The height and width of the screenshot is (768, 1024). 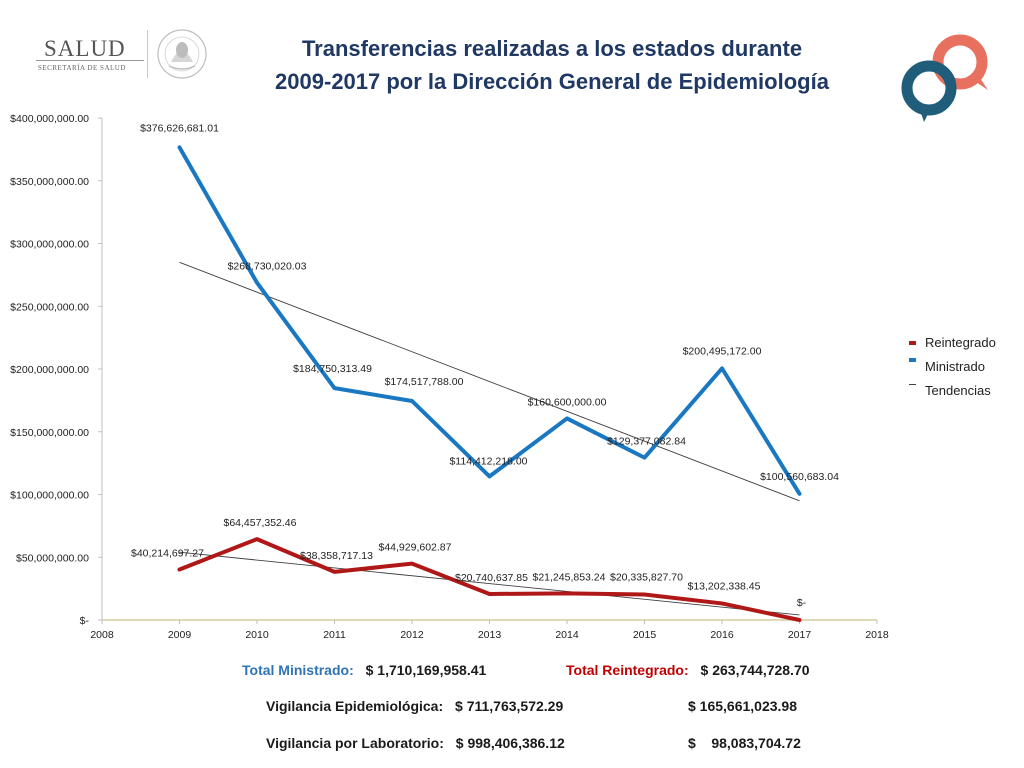 I want to click on data-label-reintegrado: $21,245,853.24, so click(x=569, y=577).